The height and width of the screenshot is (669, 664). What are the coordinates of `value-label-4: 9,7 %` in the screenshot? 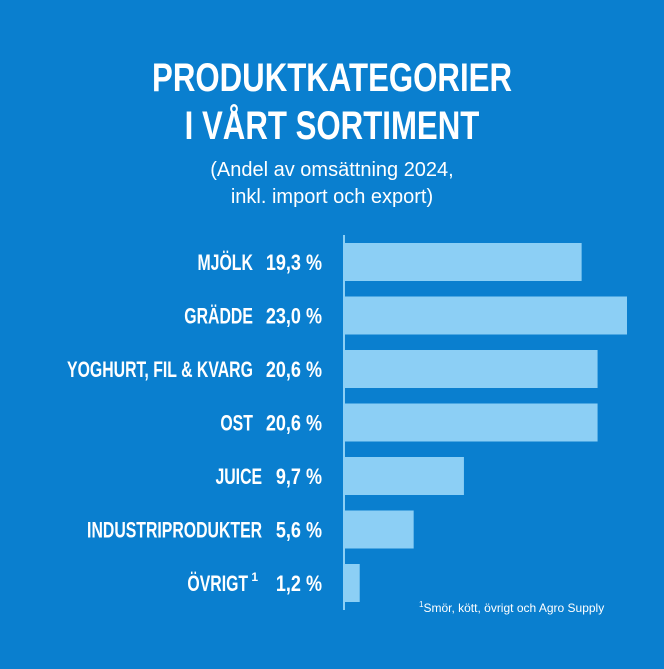 It's located at (299, 477).